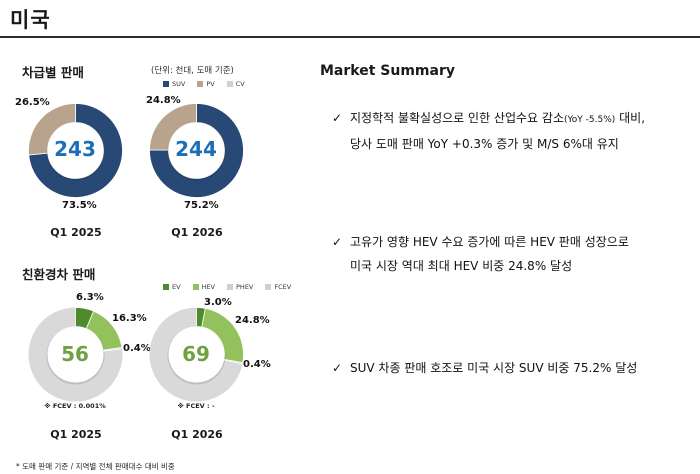 Image resolution: width=700 pixels, height=474 pixels. Describe the element at coordinates (53, 72) in the screenshot. I see `segment-sales-heading: 차급별 판매` at that location.